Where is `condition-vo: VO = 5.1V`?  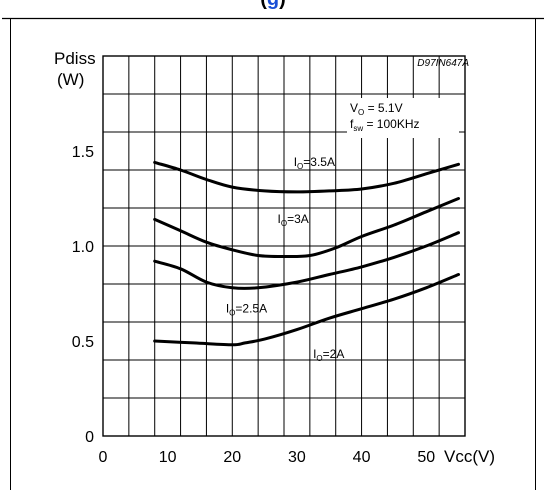
condition-vo: VO = 5.1V is located at coordinates (376, 109).